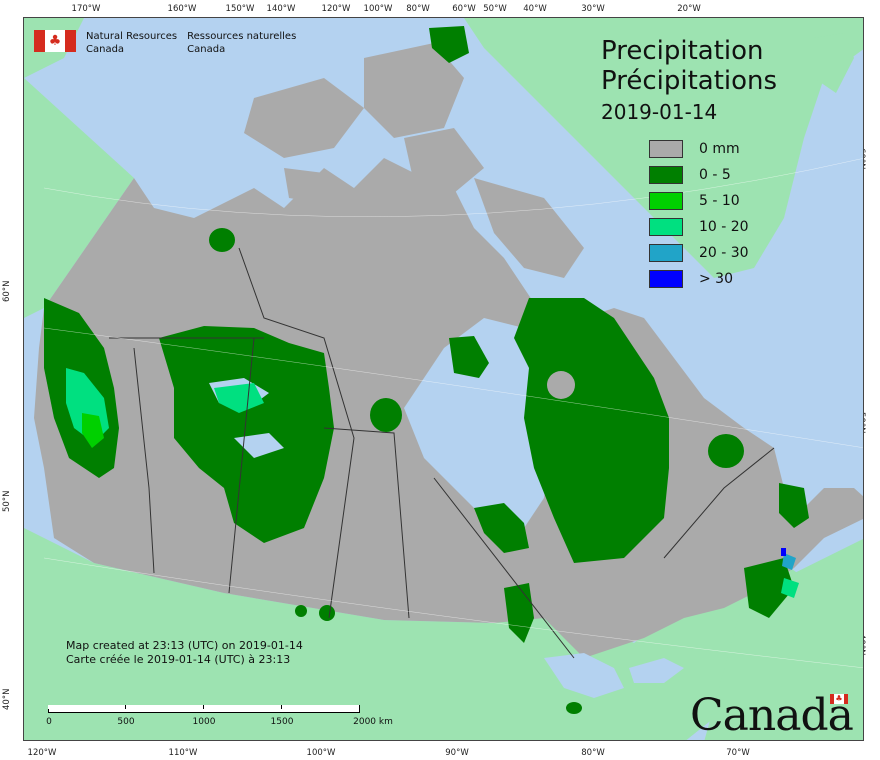 This screenshot has height=760, width=880. I want to click on precip-zone-10-20-maritimes, so click(790, 588).